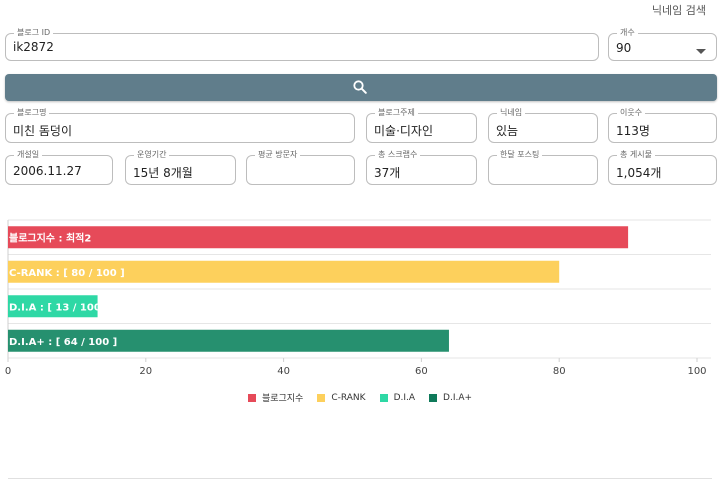  I want to click on blog-topic-value: 미술·디자인, so click(404, 131).